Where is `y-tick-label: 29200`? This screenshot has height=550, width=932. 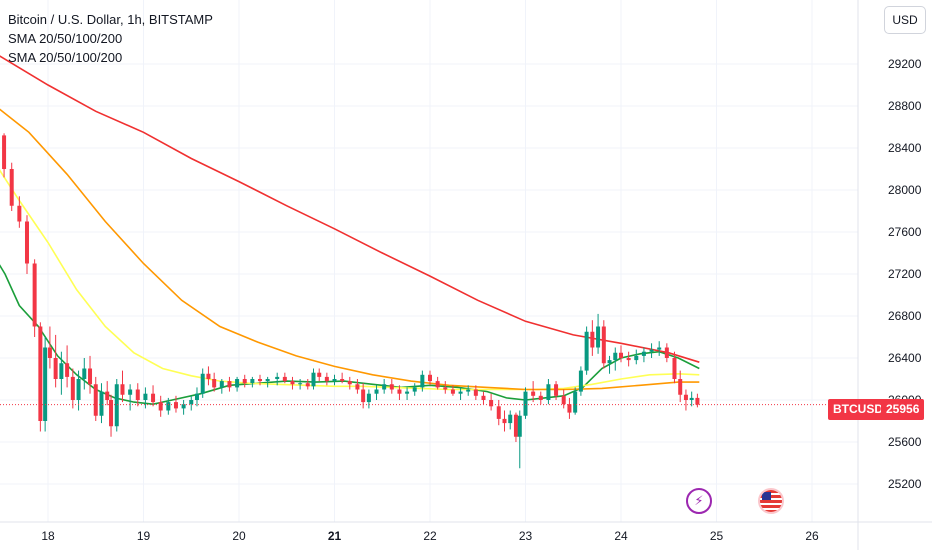 y-tick-label: 29200 is located at coordinates (905, 64).